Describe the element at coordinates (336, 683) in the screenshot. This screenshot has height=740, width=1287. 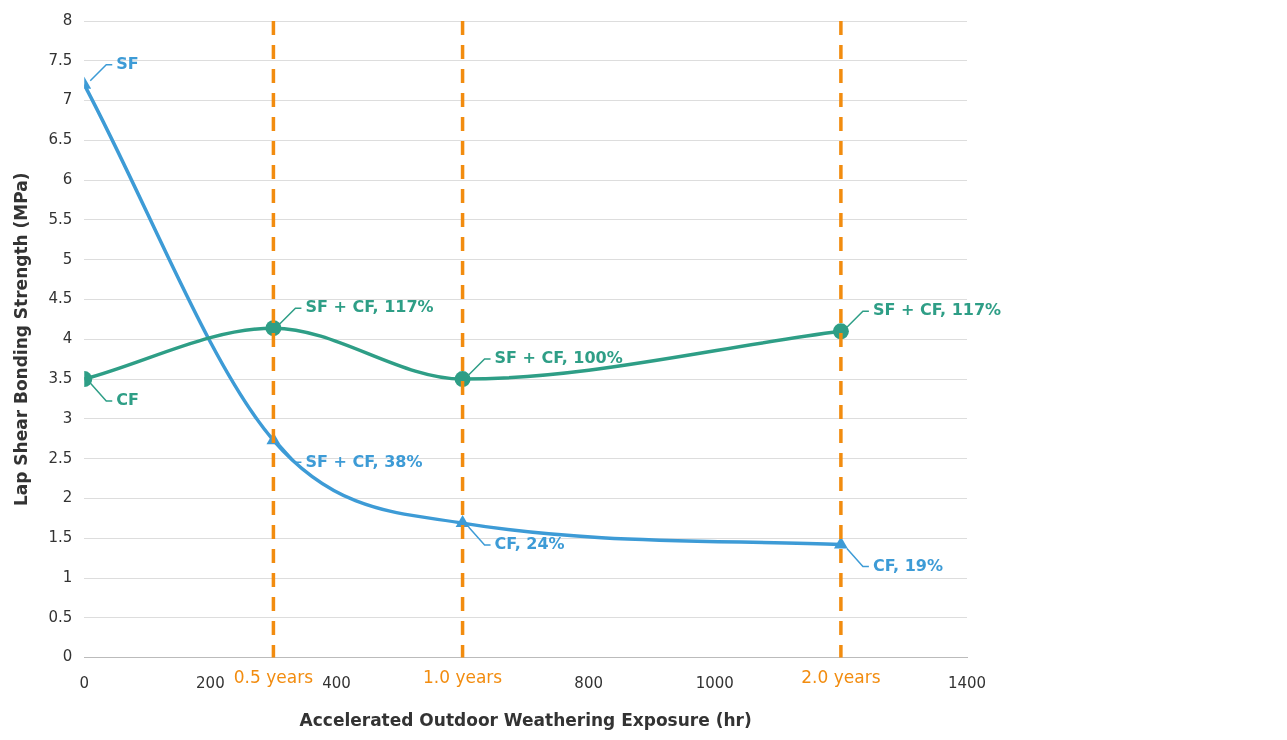
I see `x-tick-label: 400` at that location.